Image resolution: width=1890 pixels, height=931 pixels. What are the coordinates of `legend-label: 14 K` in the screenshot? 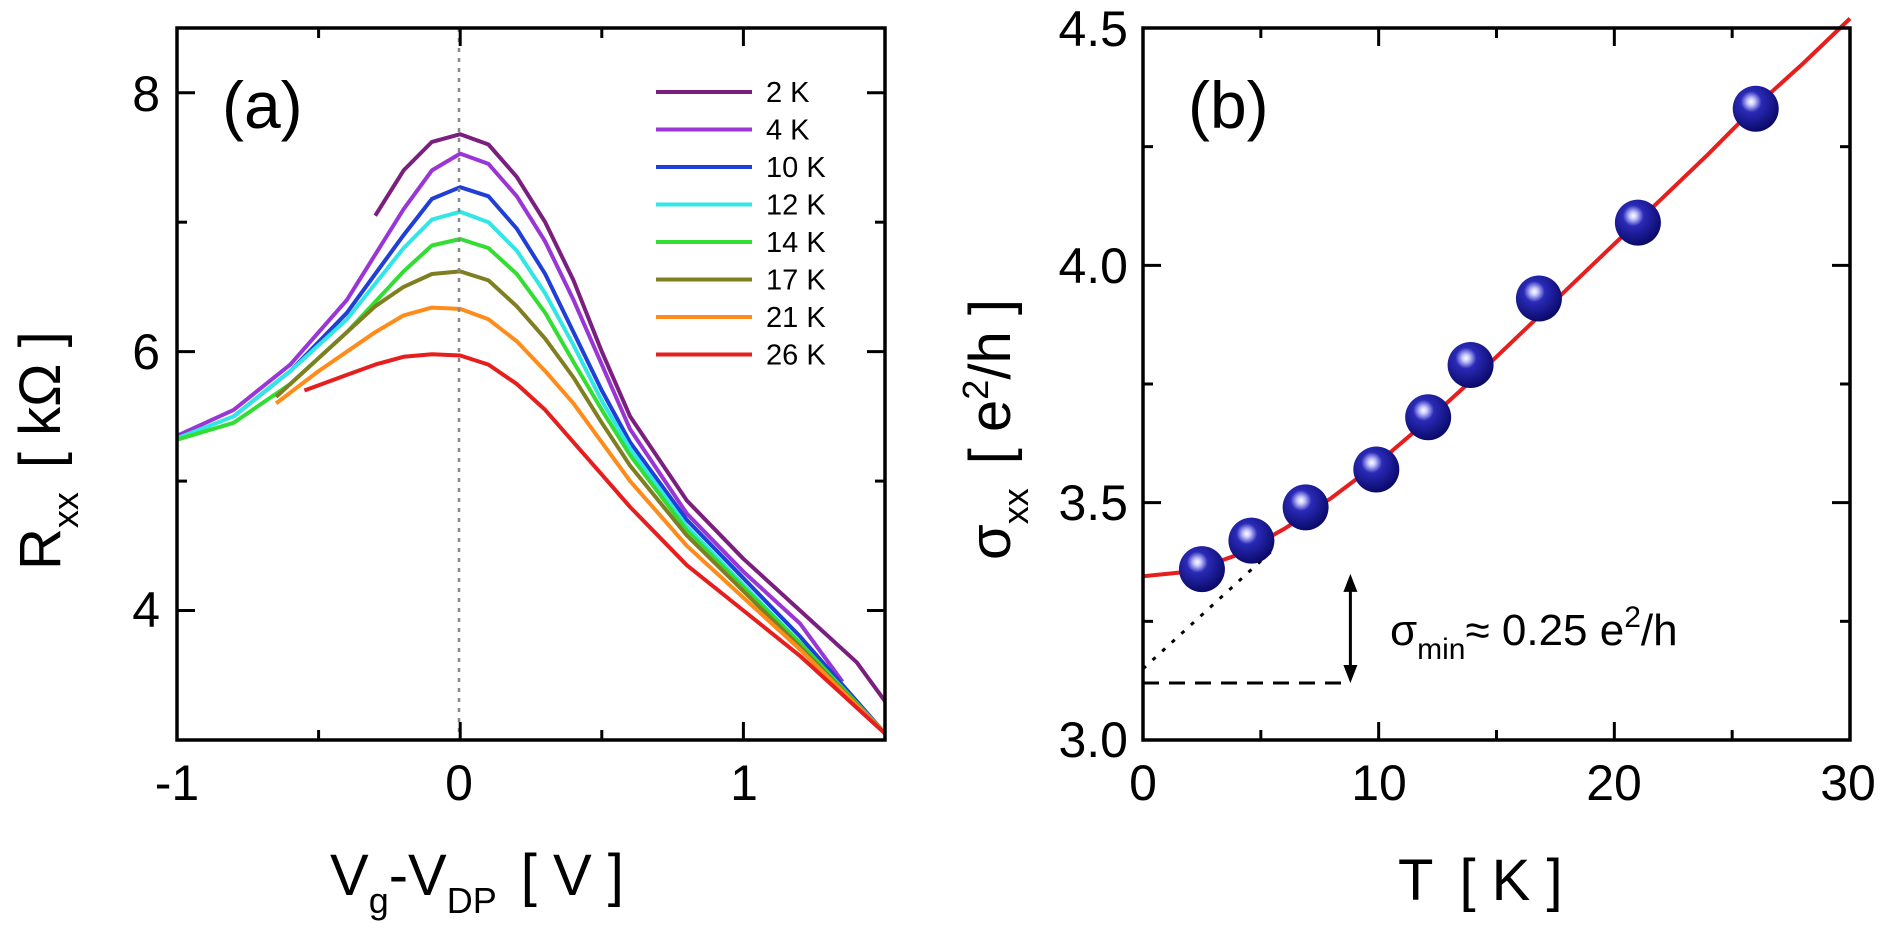 It's located at (796, 243).